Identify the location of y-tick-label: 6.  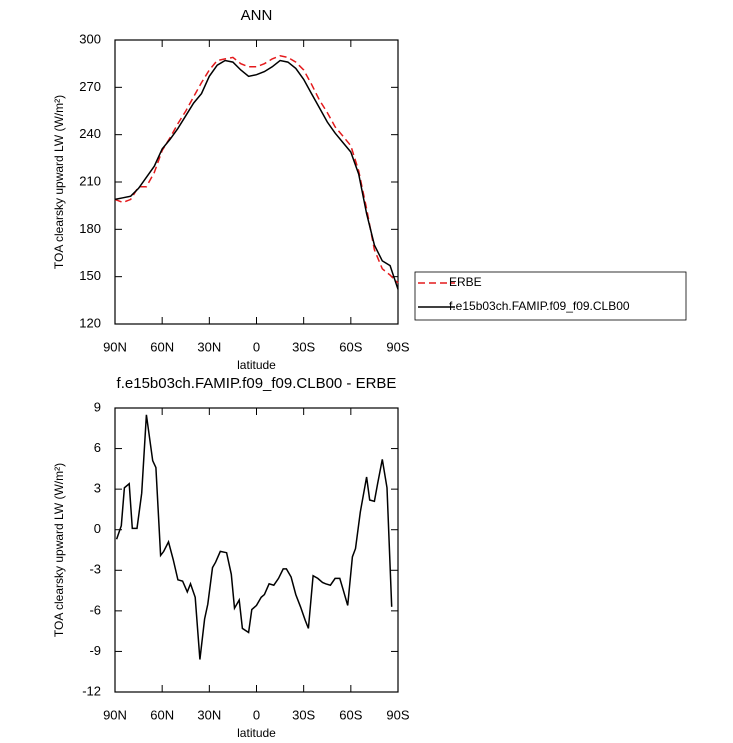
(97, 447).